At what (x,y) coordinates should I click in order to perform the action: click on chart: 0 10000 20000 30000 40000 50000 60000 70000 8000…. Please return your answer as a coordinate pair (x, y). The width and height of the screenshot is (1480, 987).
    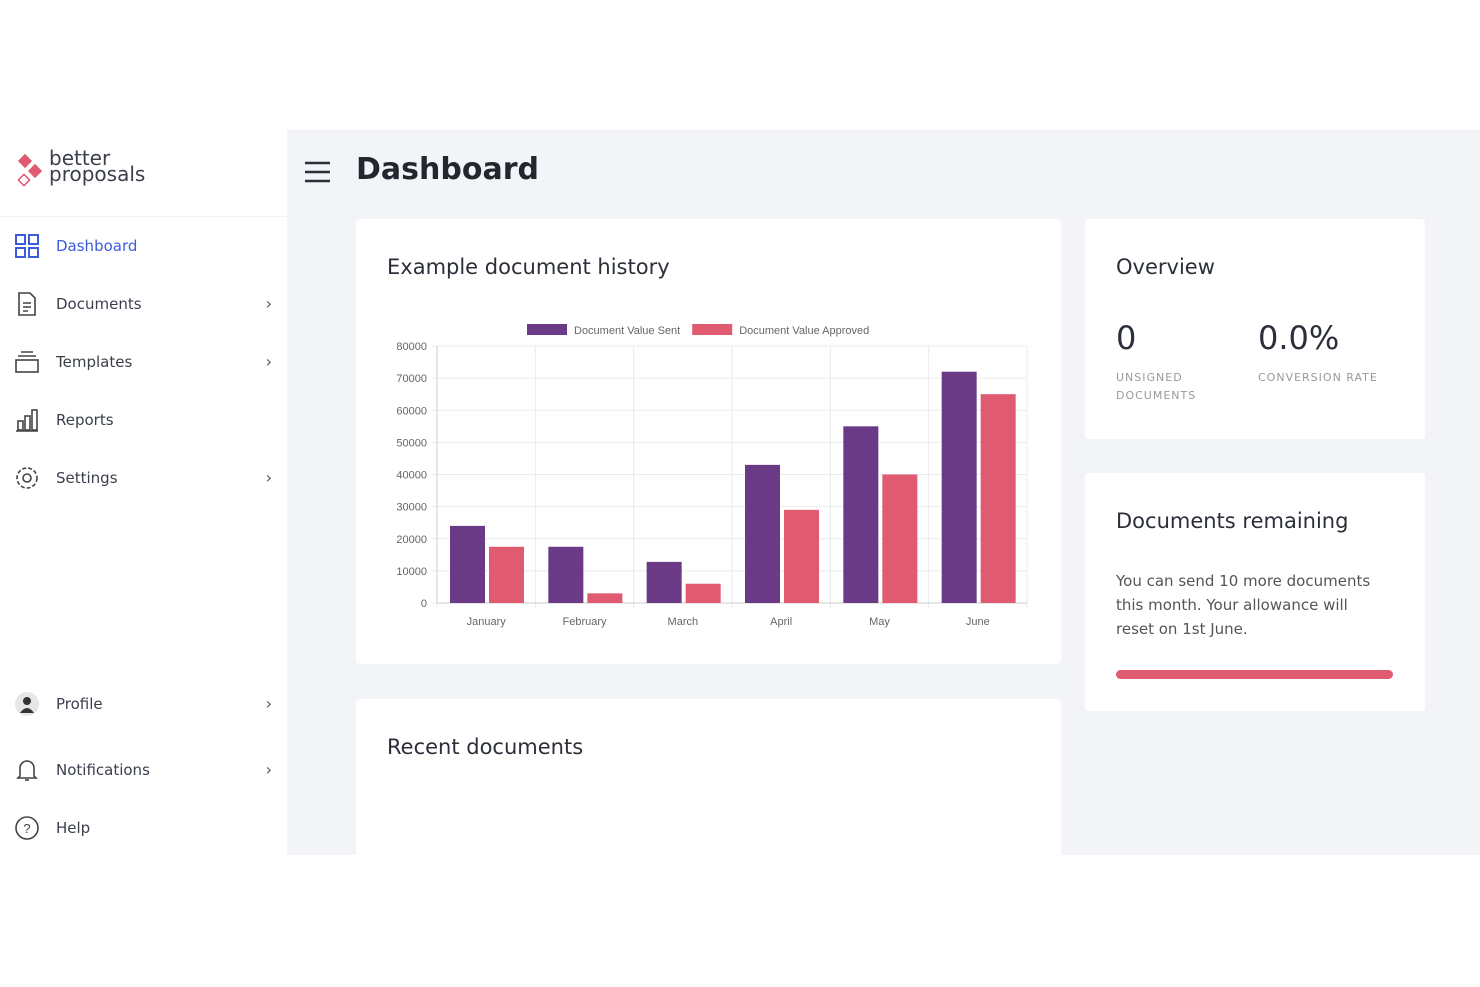
    Looking at the image, I should click on (712, 476).